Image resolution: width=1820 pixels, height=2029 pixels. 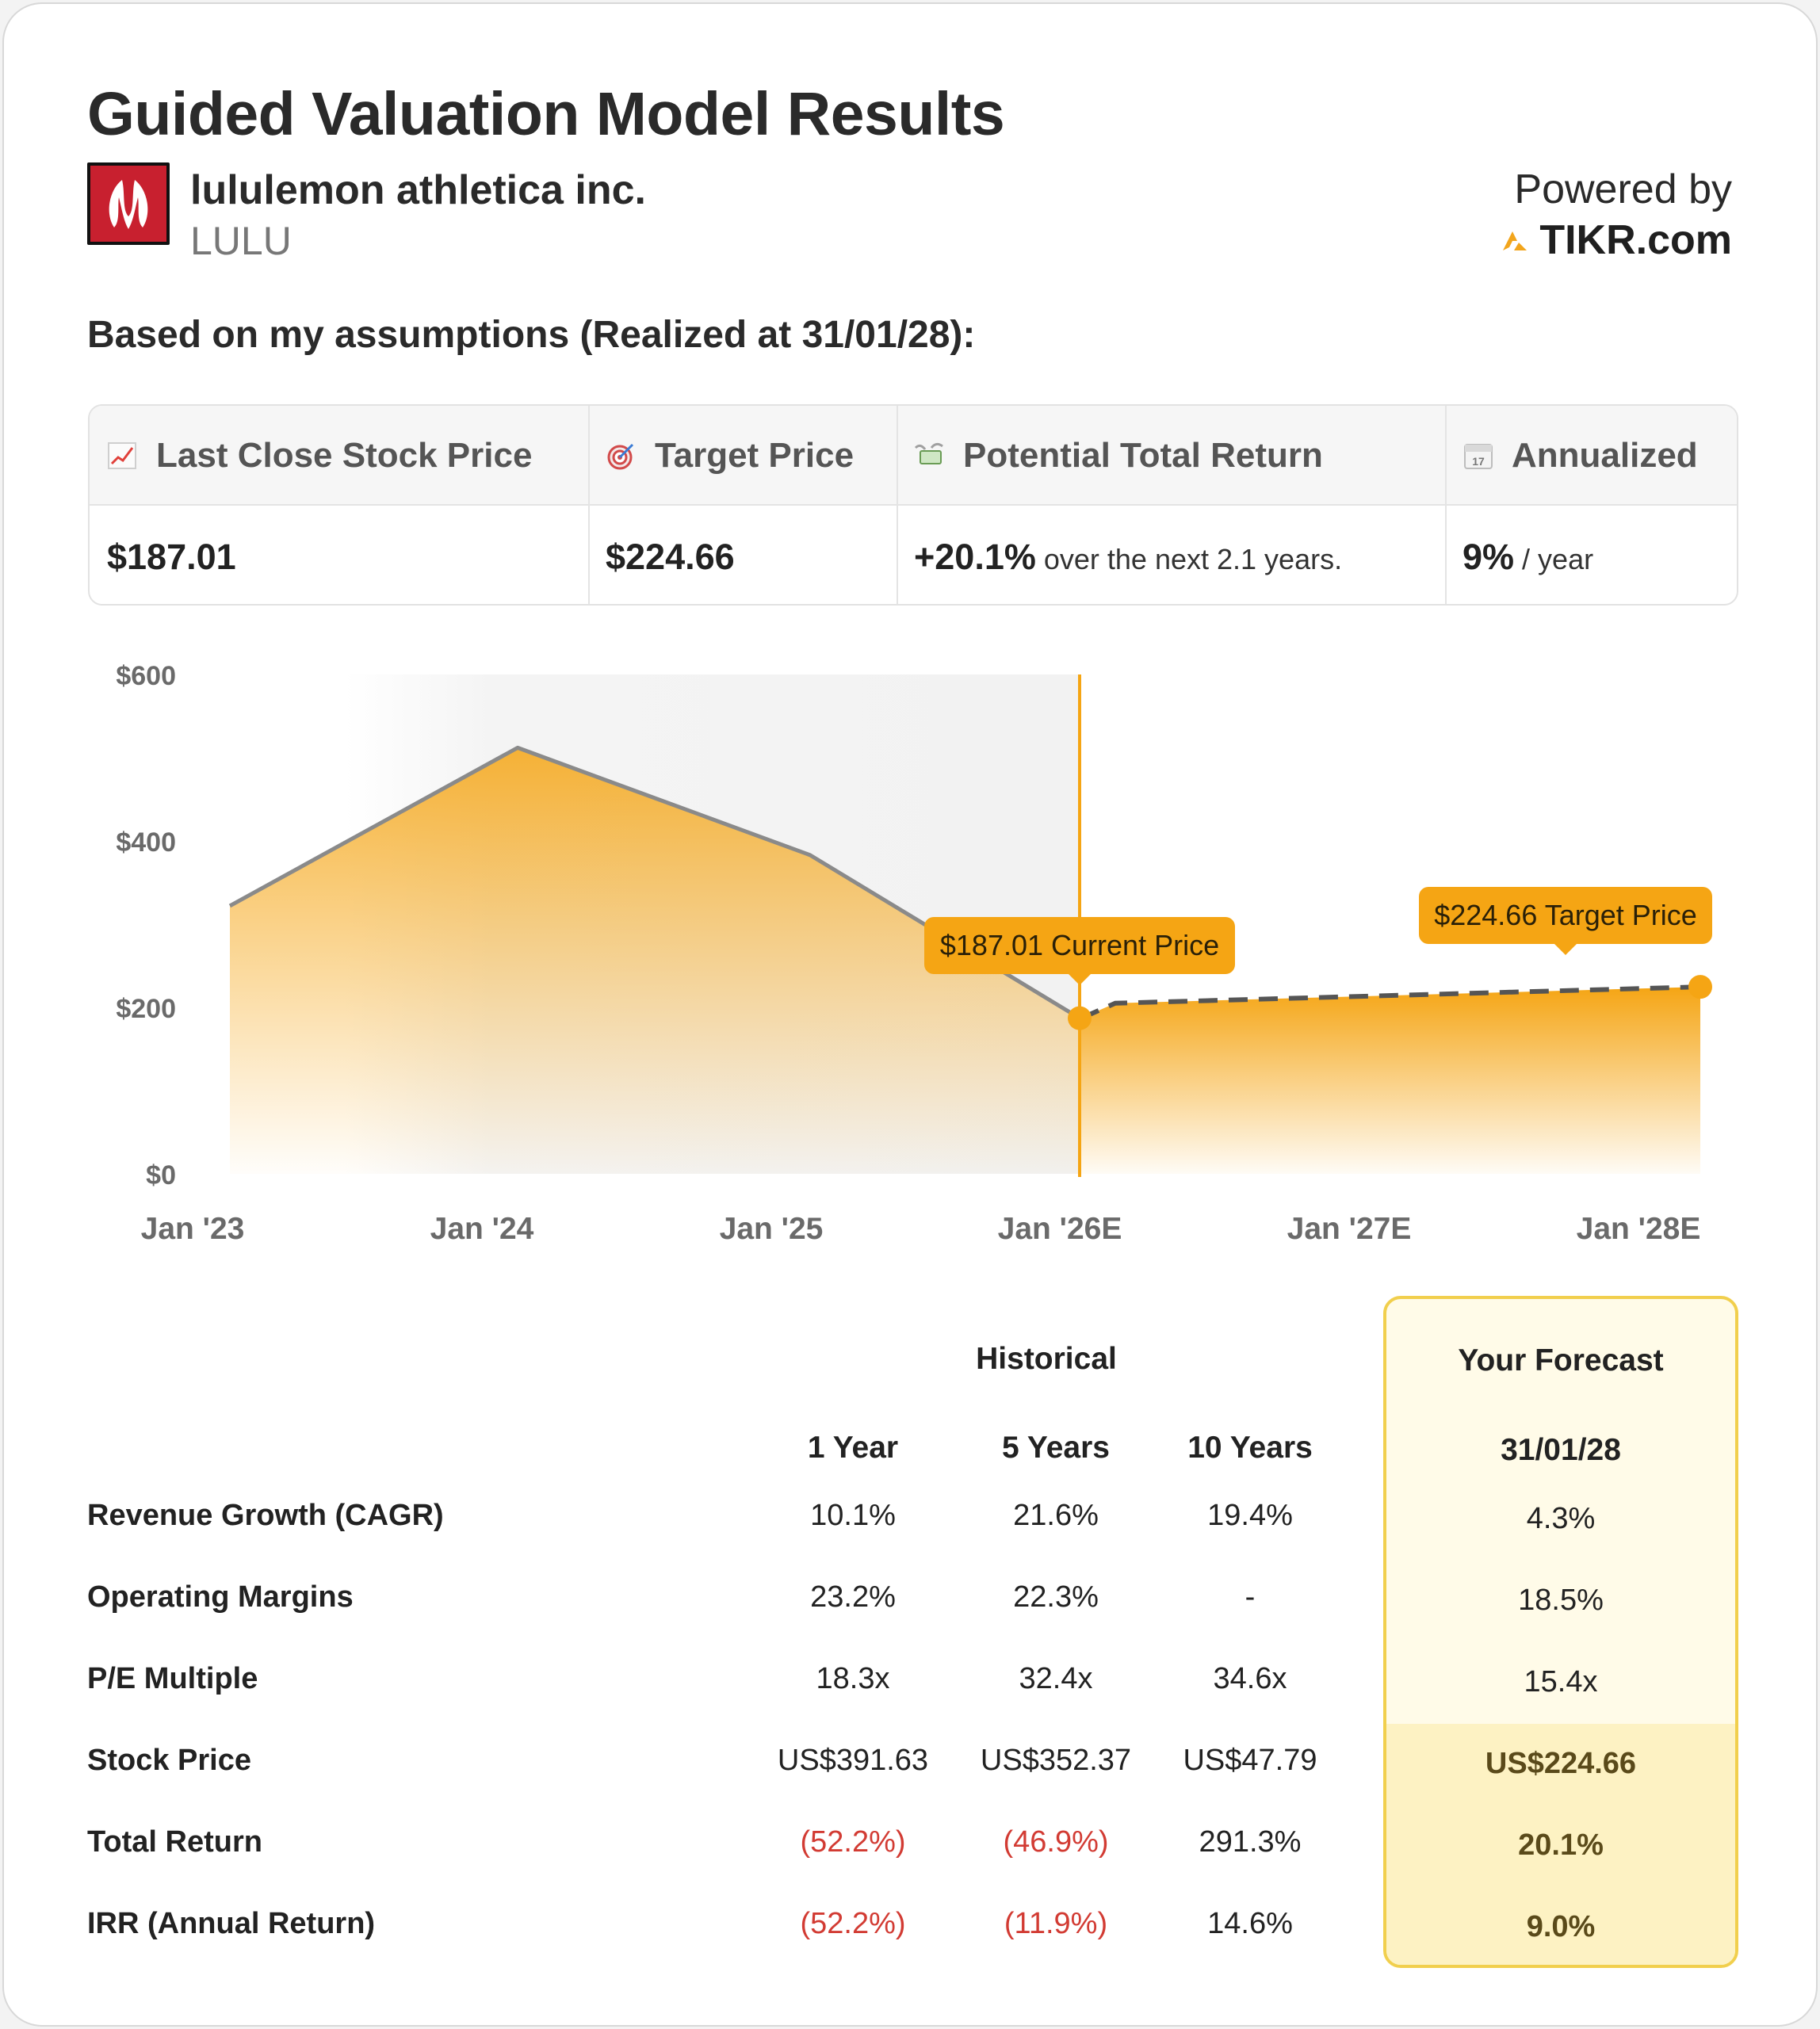 I want to click on x-tick-label: Jan '24, so click(x=482, y=1229).